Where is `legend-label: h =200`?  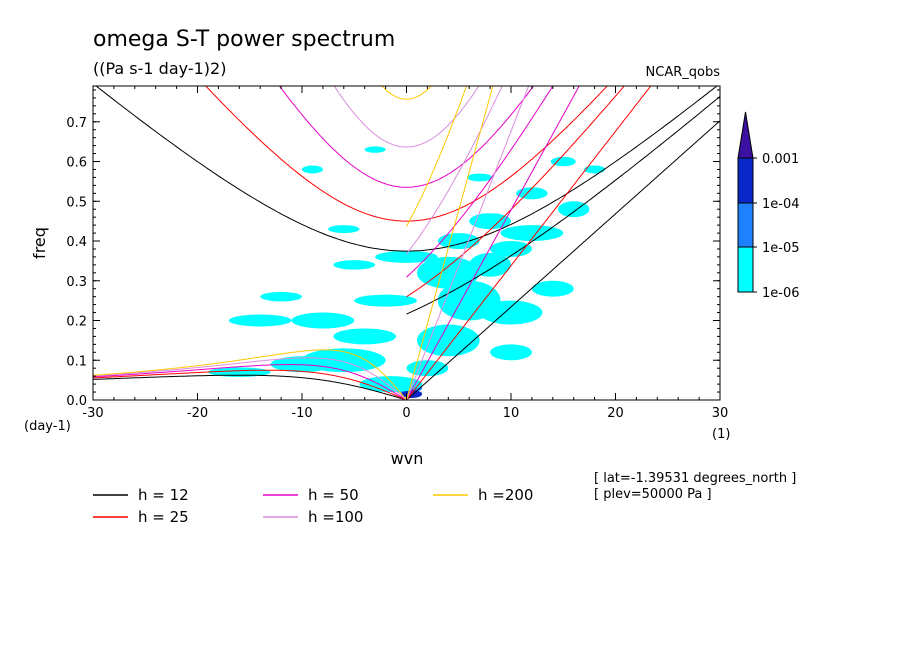
legend-label: h =200 is located at coordinates (505, 495).